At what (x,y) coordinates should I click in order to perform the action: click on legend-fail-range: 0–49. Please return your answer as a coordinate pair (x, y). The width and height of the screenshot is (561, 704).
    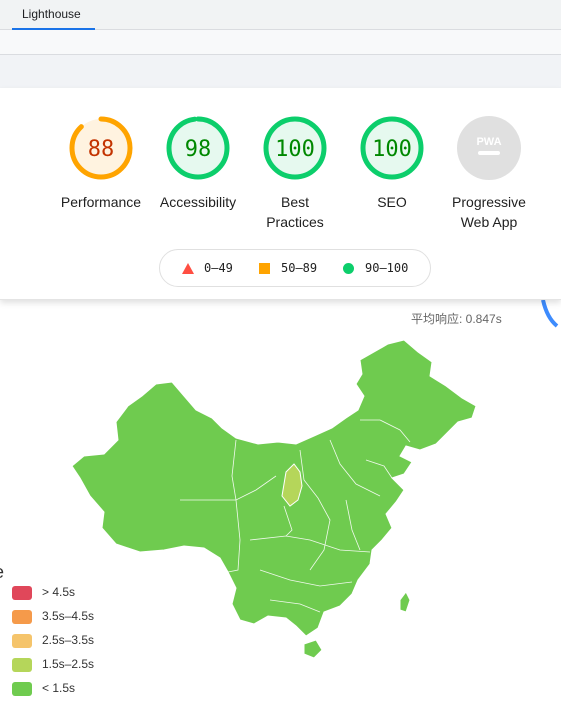
    Looking at the image, I should click on (218, 268).